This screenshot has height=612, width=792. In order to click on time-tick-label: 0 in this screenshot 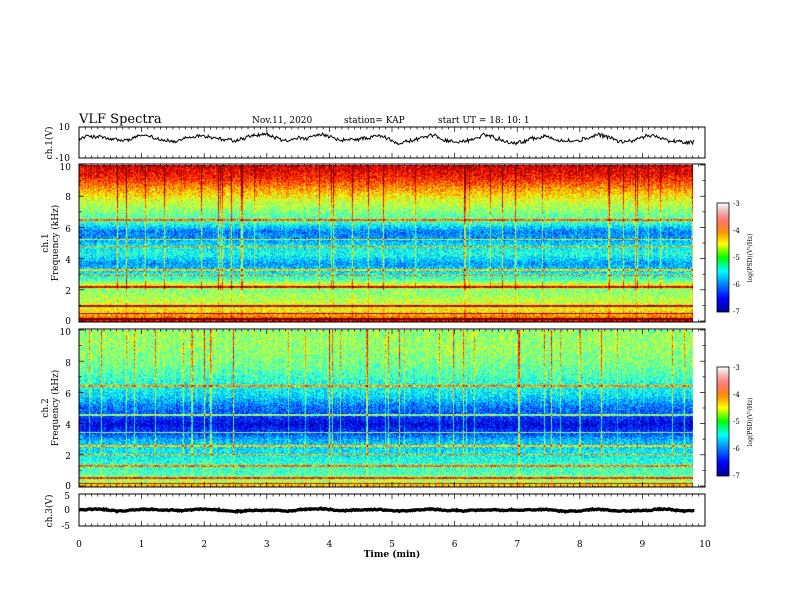, I will do `click(79, 545)`.